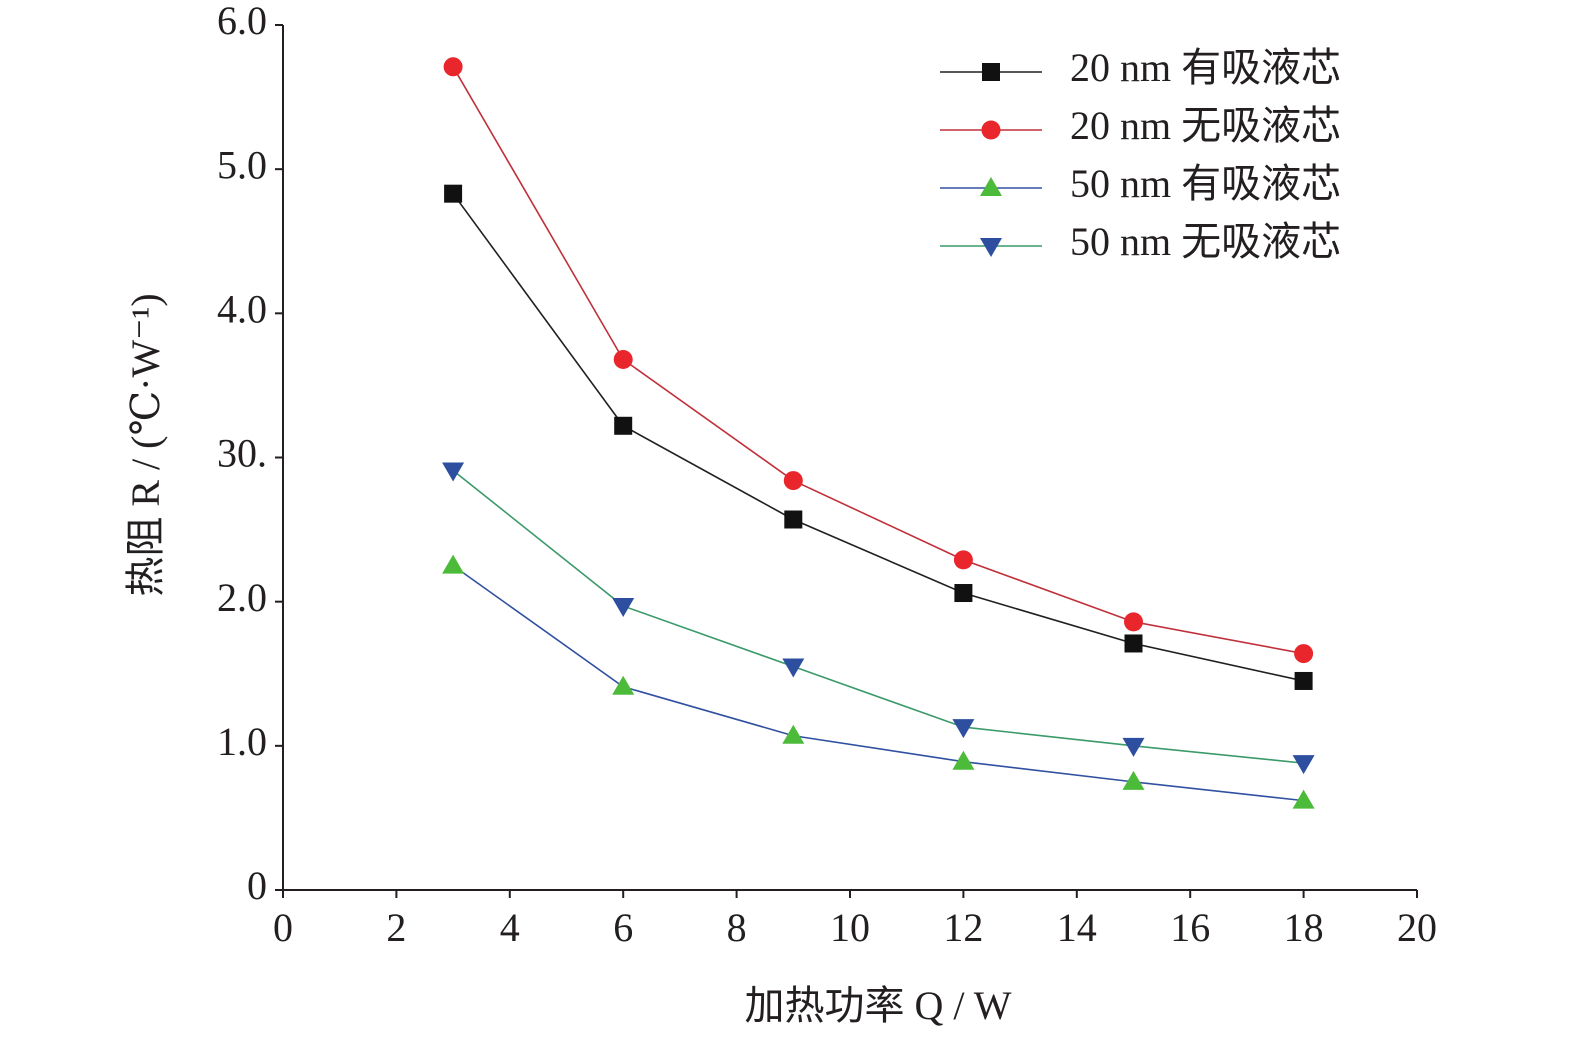 The image size is (1575, 1046). I want to click on y-tick-label: 0, so click(257, 885).